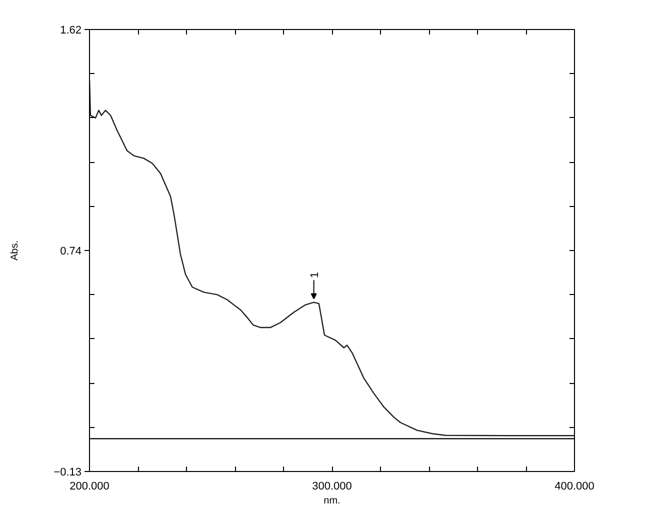 The height and width of the screenshot is (514, 660). What do you see at coordinates (71, 252) in the screenshot?
I see `y-tick-label: 0.74` at bounding box center [71, 252].